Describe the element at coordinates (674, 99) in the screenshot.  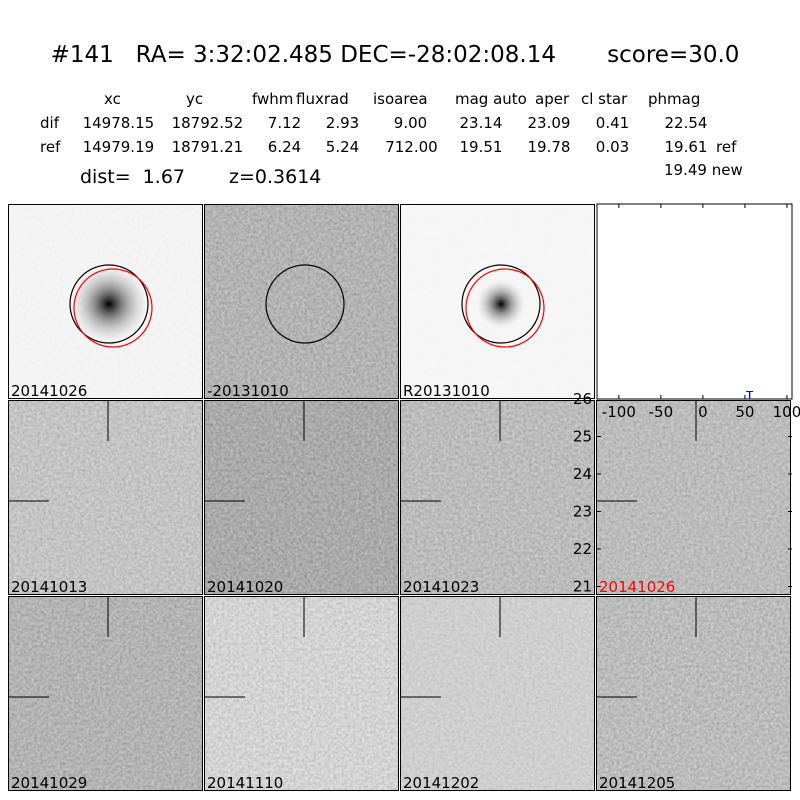
I see `column-header: phmag` at that location.